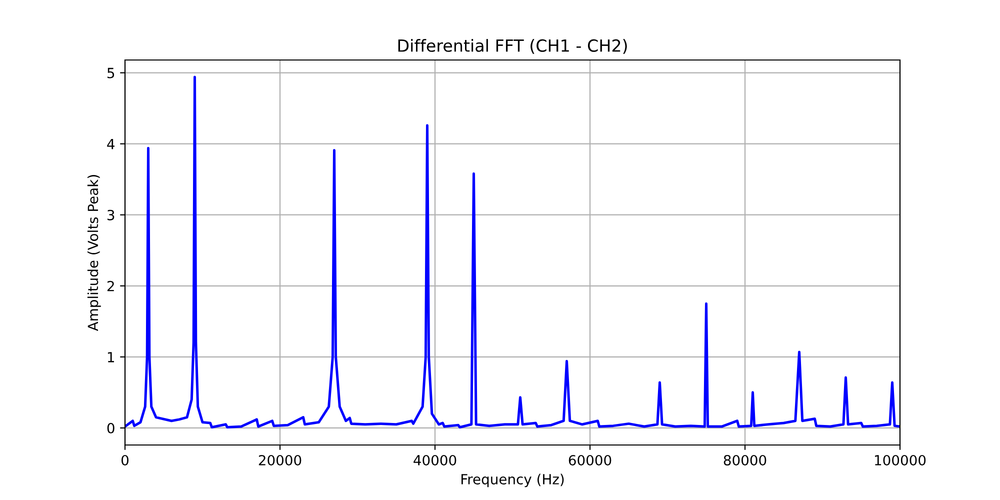 The image size is (1000, 500). Describe the element at coordinates (111, 357) in the screenshot. I see `y-tick-label: 1` at that location.